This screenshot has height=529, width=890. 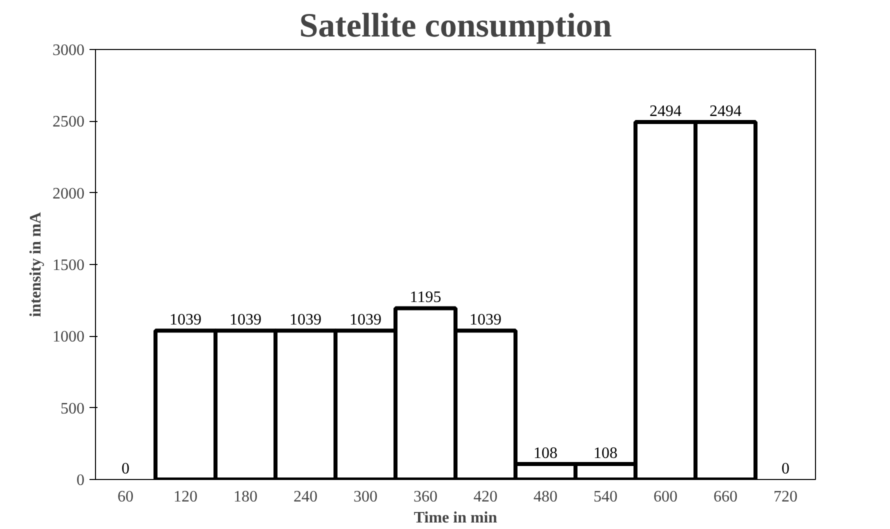 I want to click on y-tick-label: 1000, so click(x=68, y=337).